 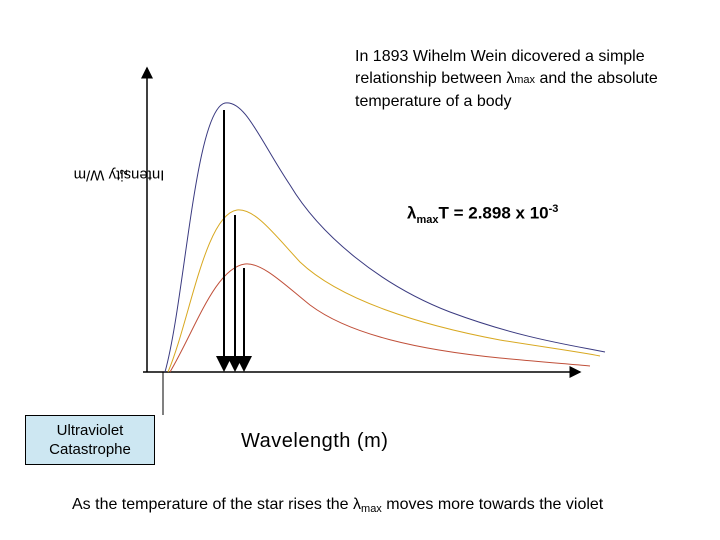 What do you see at coordinates (412, 213) in the screenshot?
I see `formula-lambda: λ` at bounding box center [412, 213].